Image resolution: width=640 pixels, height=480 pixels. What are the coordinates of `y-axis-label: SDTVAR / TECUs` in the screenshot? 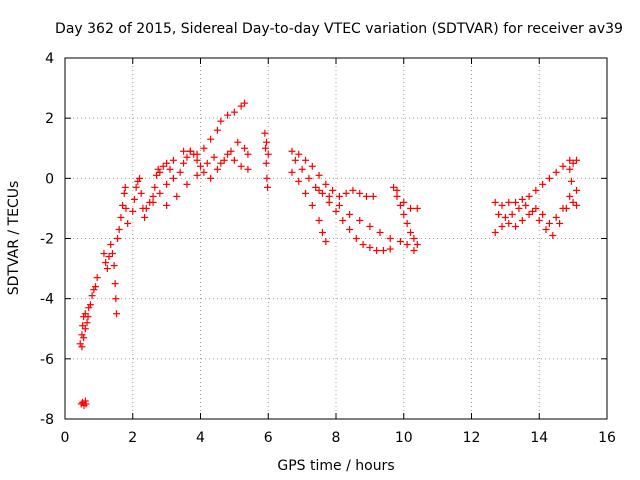 It's located at (14, 238).